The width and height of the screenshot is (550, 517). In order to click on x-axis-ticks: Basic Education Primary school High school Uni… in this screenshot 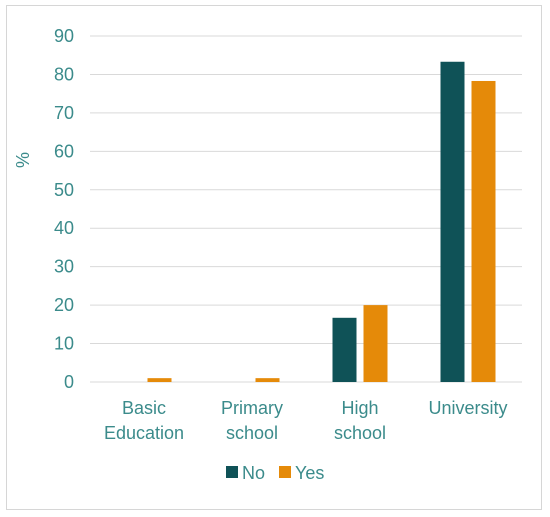, I will do `click(306, 420)`.